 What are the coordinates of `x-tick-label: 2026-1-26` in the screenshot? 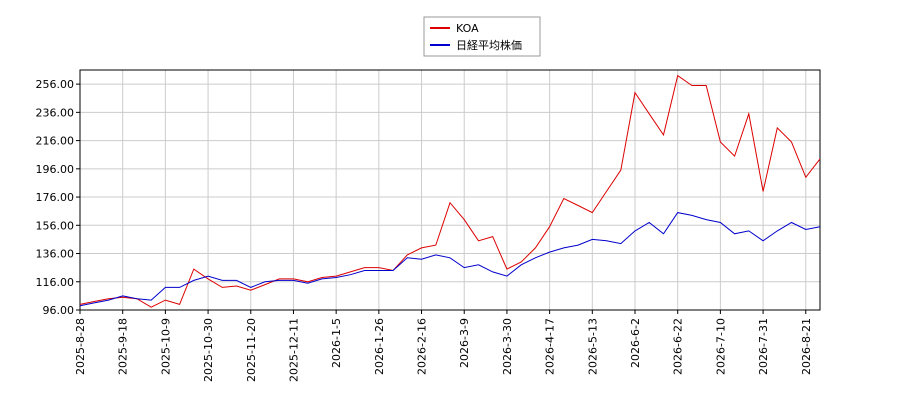 It's located at (379, 346).